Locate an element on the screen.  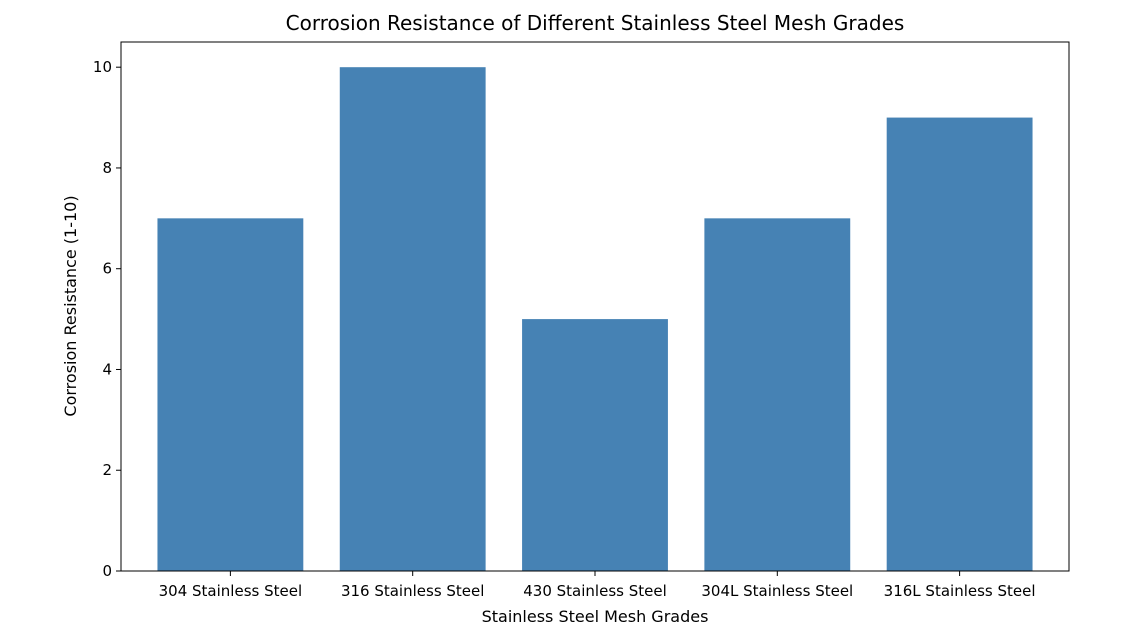
x-tick-label-1: 304 Stainless Steel is located at coordinates (231, 591).